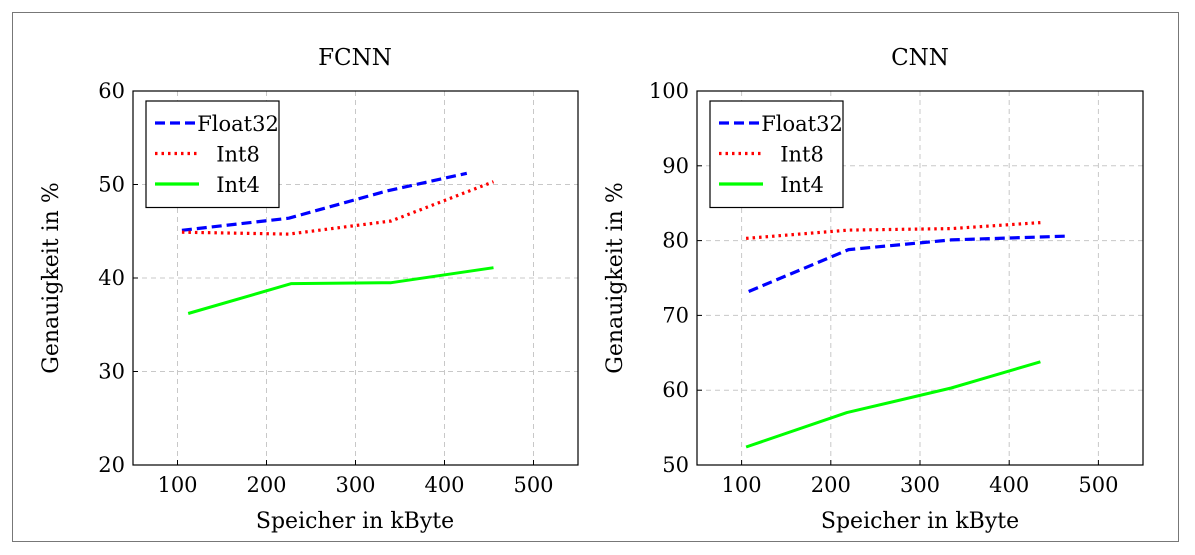 The image size is (1195, 555). I want to click on y-tick-label: 70, so click(675, 315).